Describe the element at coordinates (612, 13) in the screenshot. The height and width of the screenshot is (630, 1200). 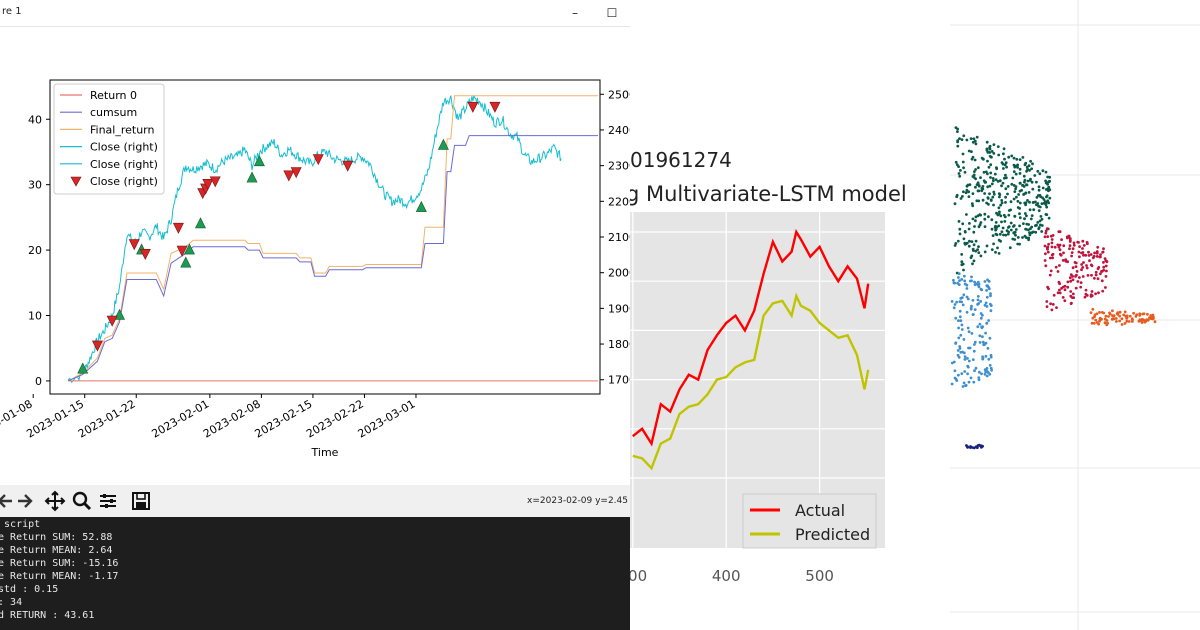
I see `maximize-button: ☐` at that location.